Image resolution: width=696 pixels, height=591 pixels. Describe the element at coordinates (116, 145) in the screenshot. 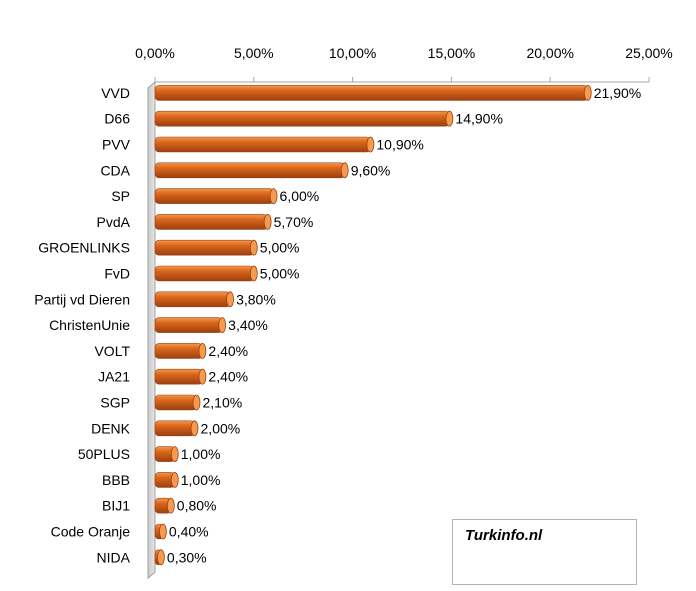

I see `category-label: PVV` at that location.